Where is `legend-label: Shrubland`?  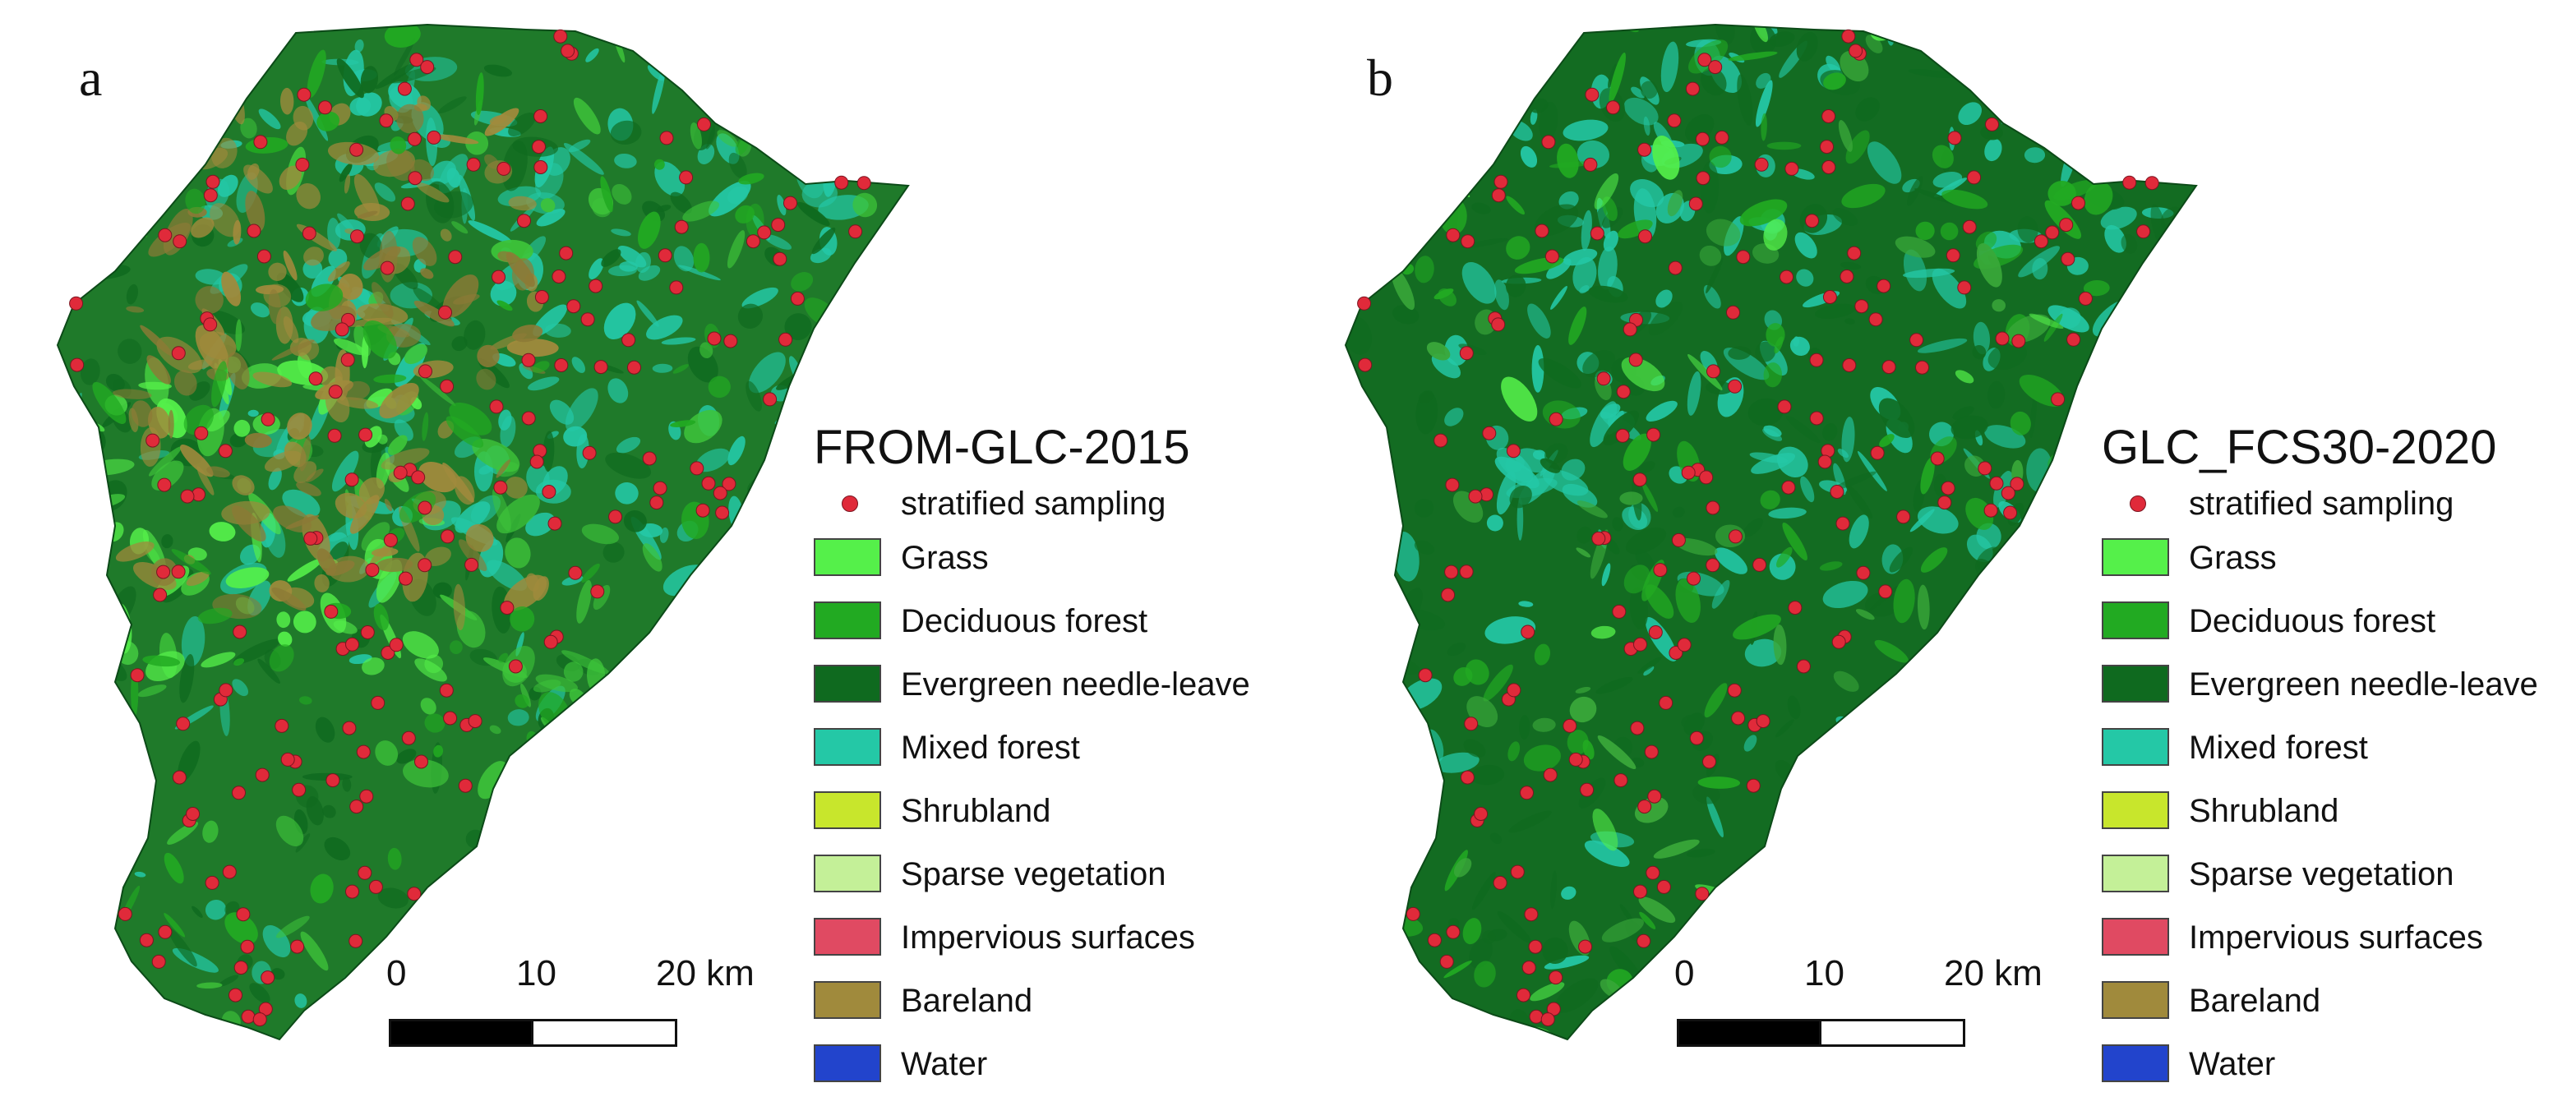 legend-label: Shrubland is located at coordinates (976, 811).